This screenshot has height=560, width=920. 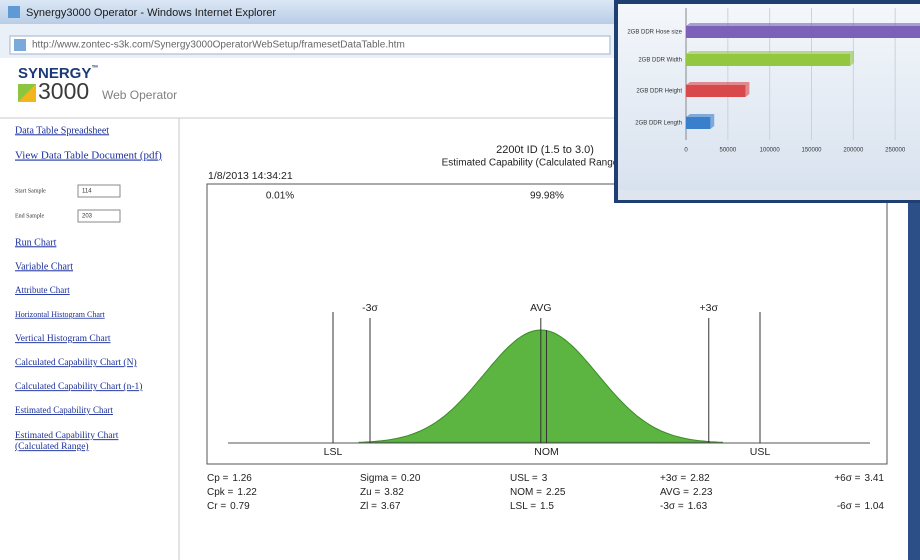 I want to click on stat: USL = 3, so click(x=529, y=478).